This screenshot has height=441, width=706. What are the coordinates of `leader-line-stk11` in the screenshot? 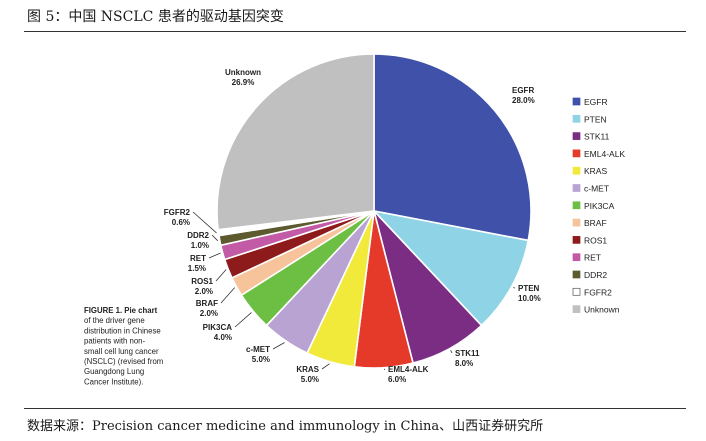 It's located at (451, 352).